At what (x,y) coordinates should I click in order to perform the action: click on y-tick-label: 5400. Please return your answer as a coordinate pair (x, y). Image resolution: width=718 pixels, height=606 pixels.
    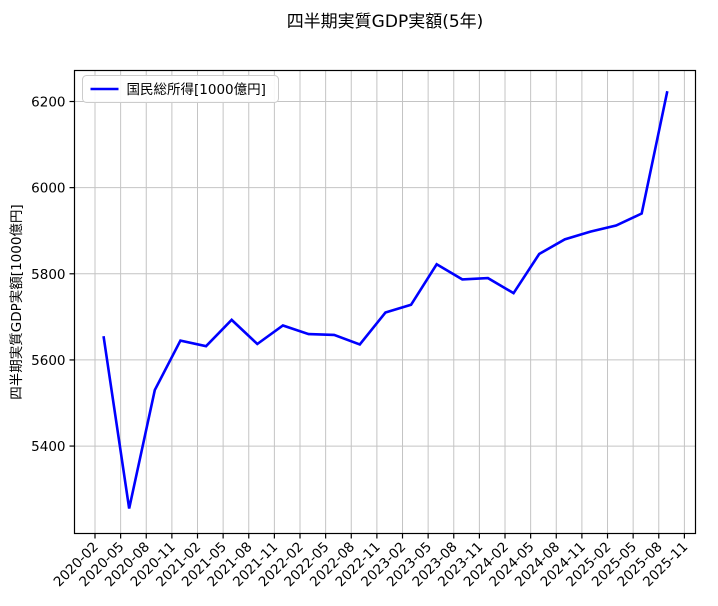
    Looking at the image, I should click on (48, 447).